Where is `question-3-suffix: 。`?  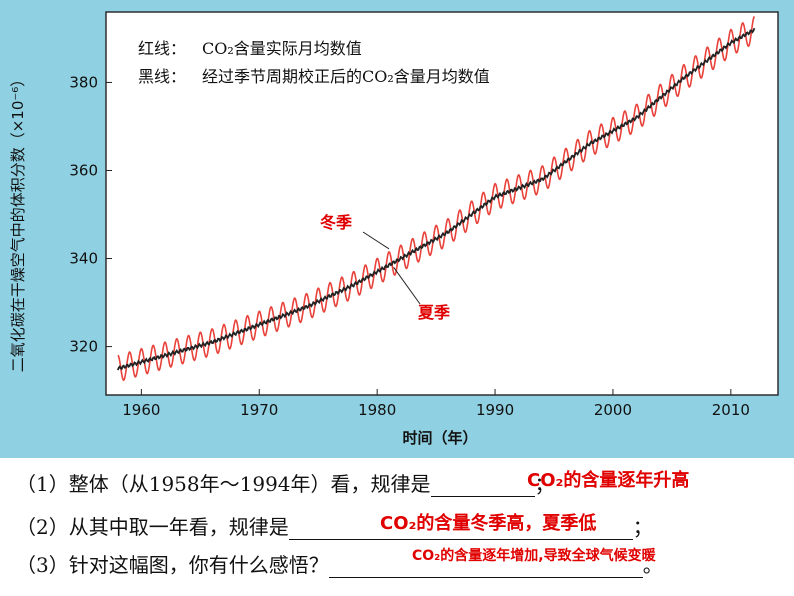 question-3-suffix: 。 is located at coordinates (652, 565).